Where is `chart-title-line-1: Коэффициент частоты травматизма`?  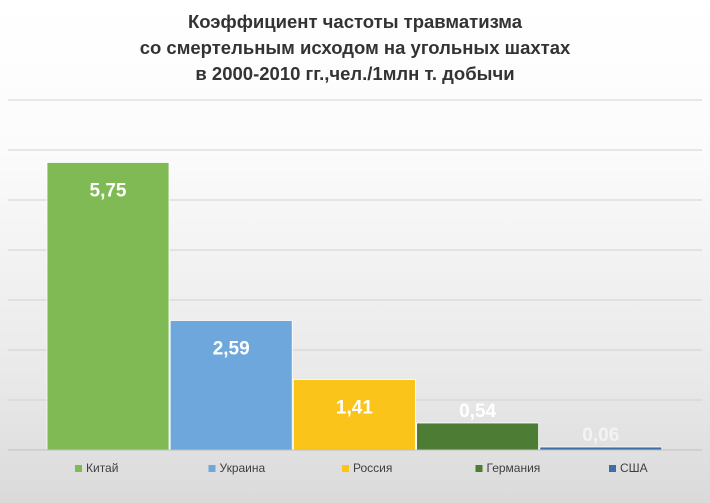 chart-title-line-1: Коэффициент частоты травматизма is located at coordinates (355, 21).